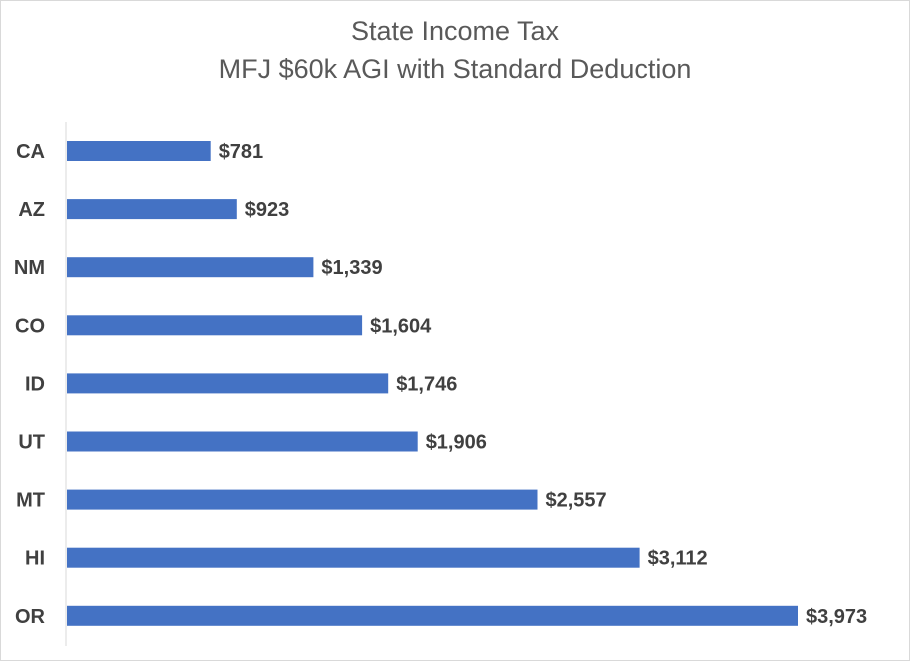  I want to click on bar-co, so click(215, 325).